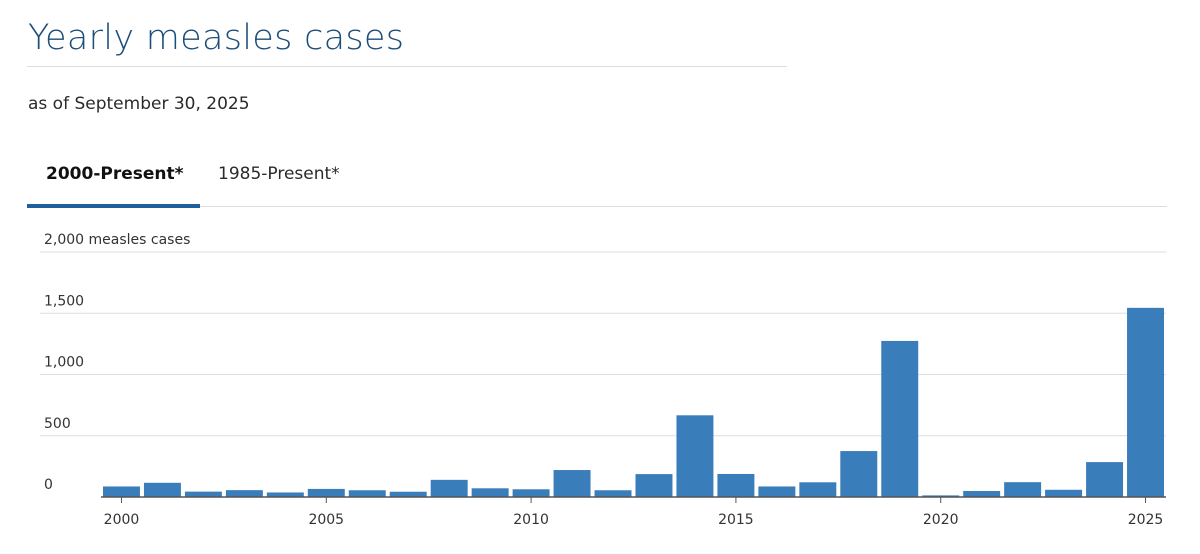 This screenshot has height=554, width=1200. Describe the element at coordinates (613, 493) in the screenshot. I see `bar-2012` at that location.